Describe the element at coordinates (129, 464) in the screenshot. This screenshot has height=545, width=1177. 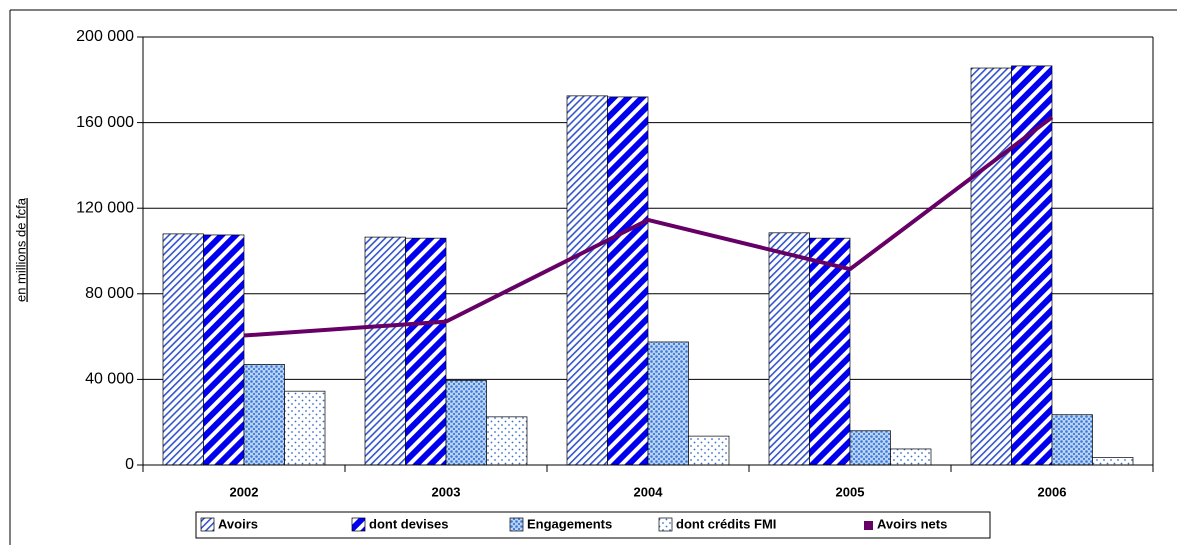
I see `y-tick-label: 0` at that location.